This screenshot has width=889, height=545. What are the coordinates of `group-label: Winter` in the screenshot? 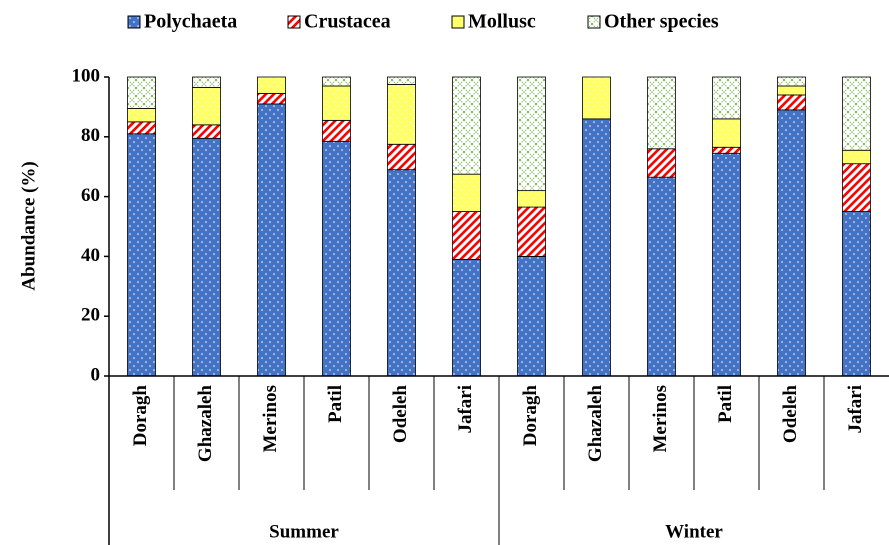 It's located at (694, 531).